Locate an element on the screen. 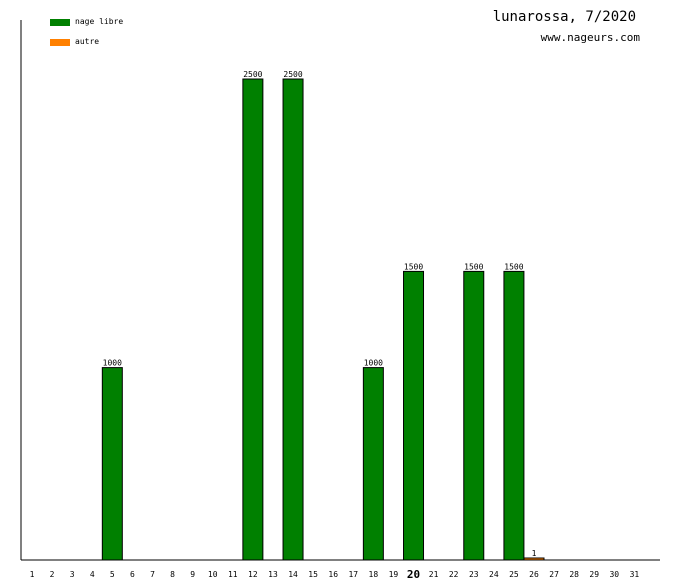 This screenshot has width=680, height=580. x-tick-label-25: 25 is located at coordinates (514, 574).